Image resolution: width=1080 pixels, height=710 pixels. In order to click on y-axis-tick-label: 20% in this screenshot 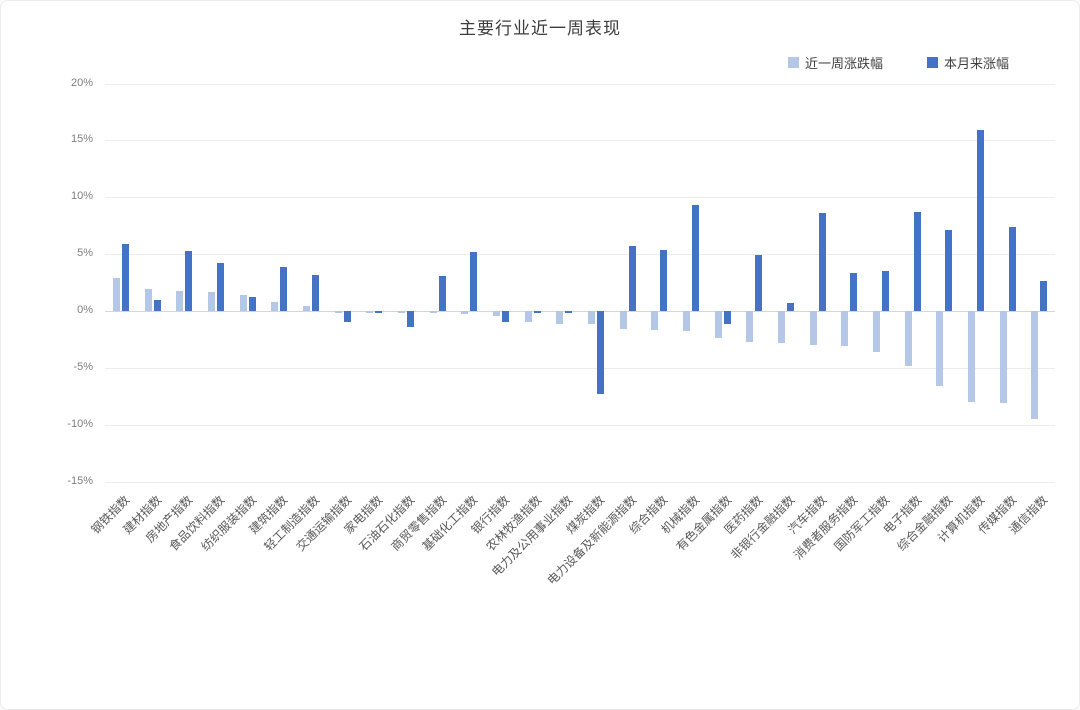, I will do `click(81, 82)`.